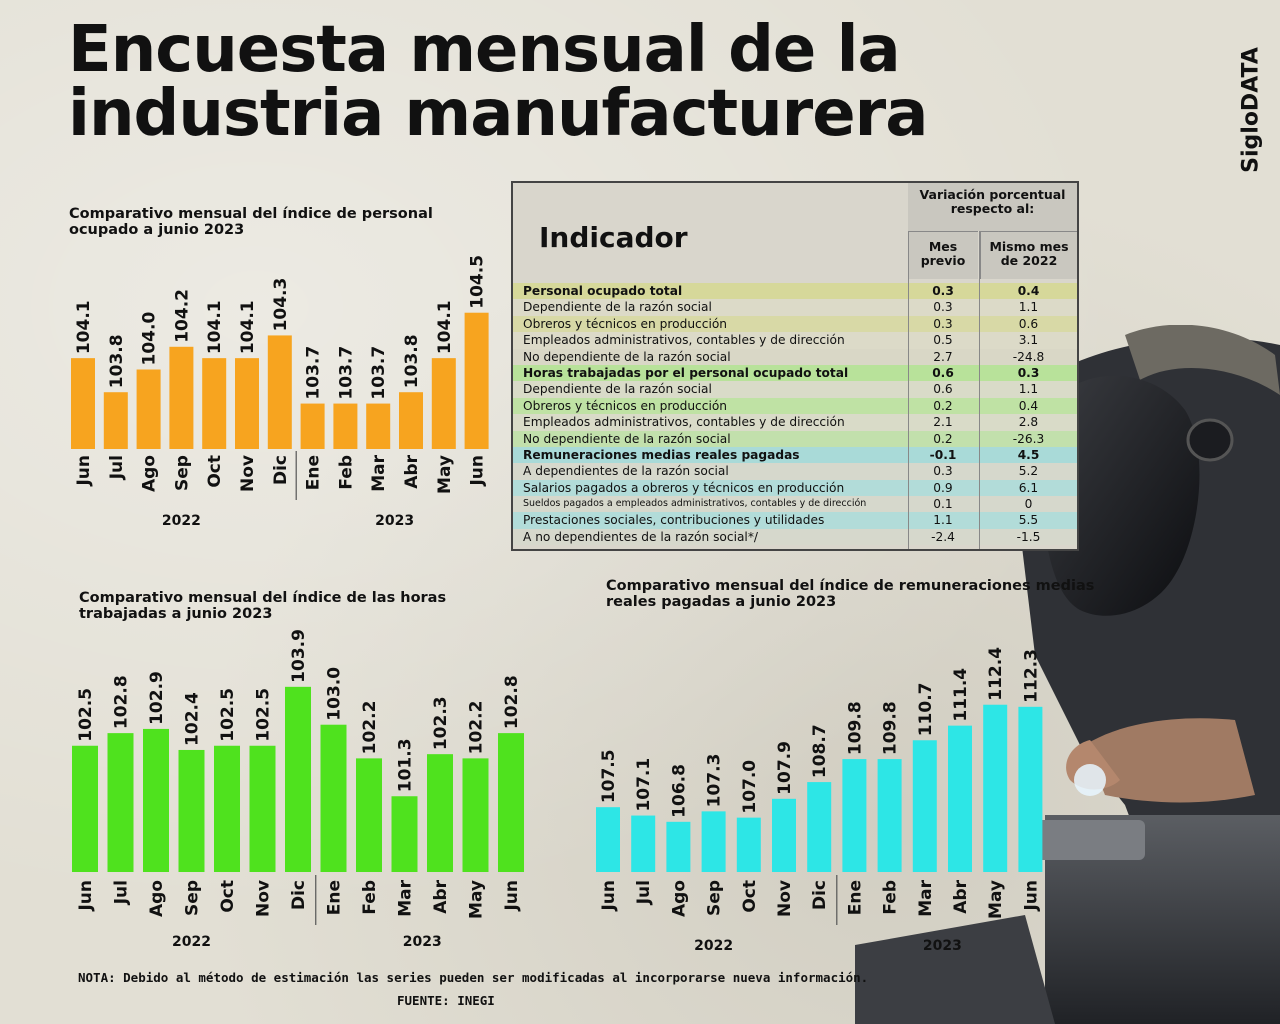  What do you see at coordinates (1170, 760) in the screenshot?
I see `forearm` at bounding box center [1170, 760].